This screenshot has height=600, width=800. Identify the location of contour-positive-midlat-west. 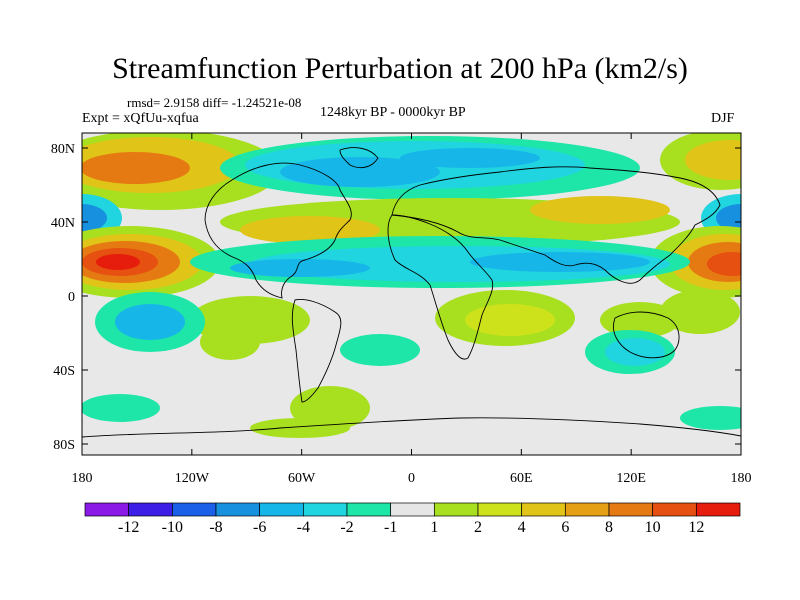
(310, 230).